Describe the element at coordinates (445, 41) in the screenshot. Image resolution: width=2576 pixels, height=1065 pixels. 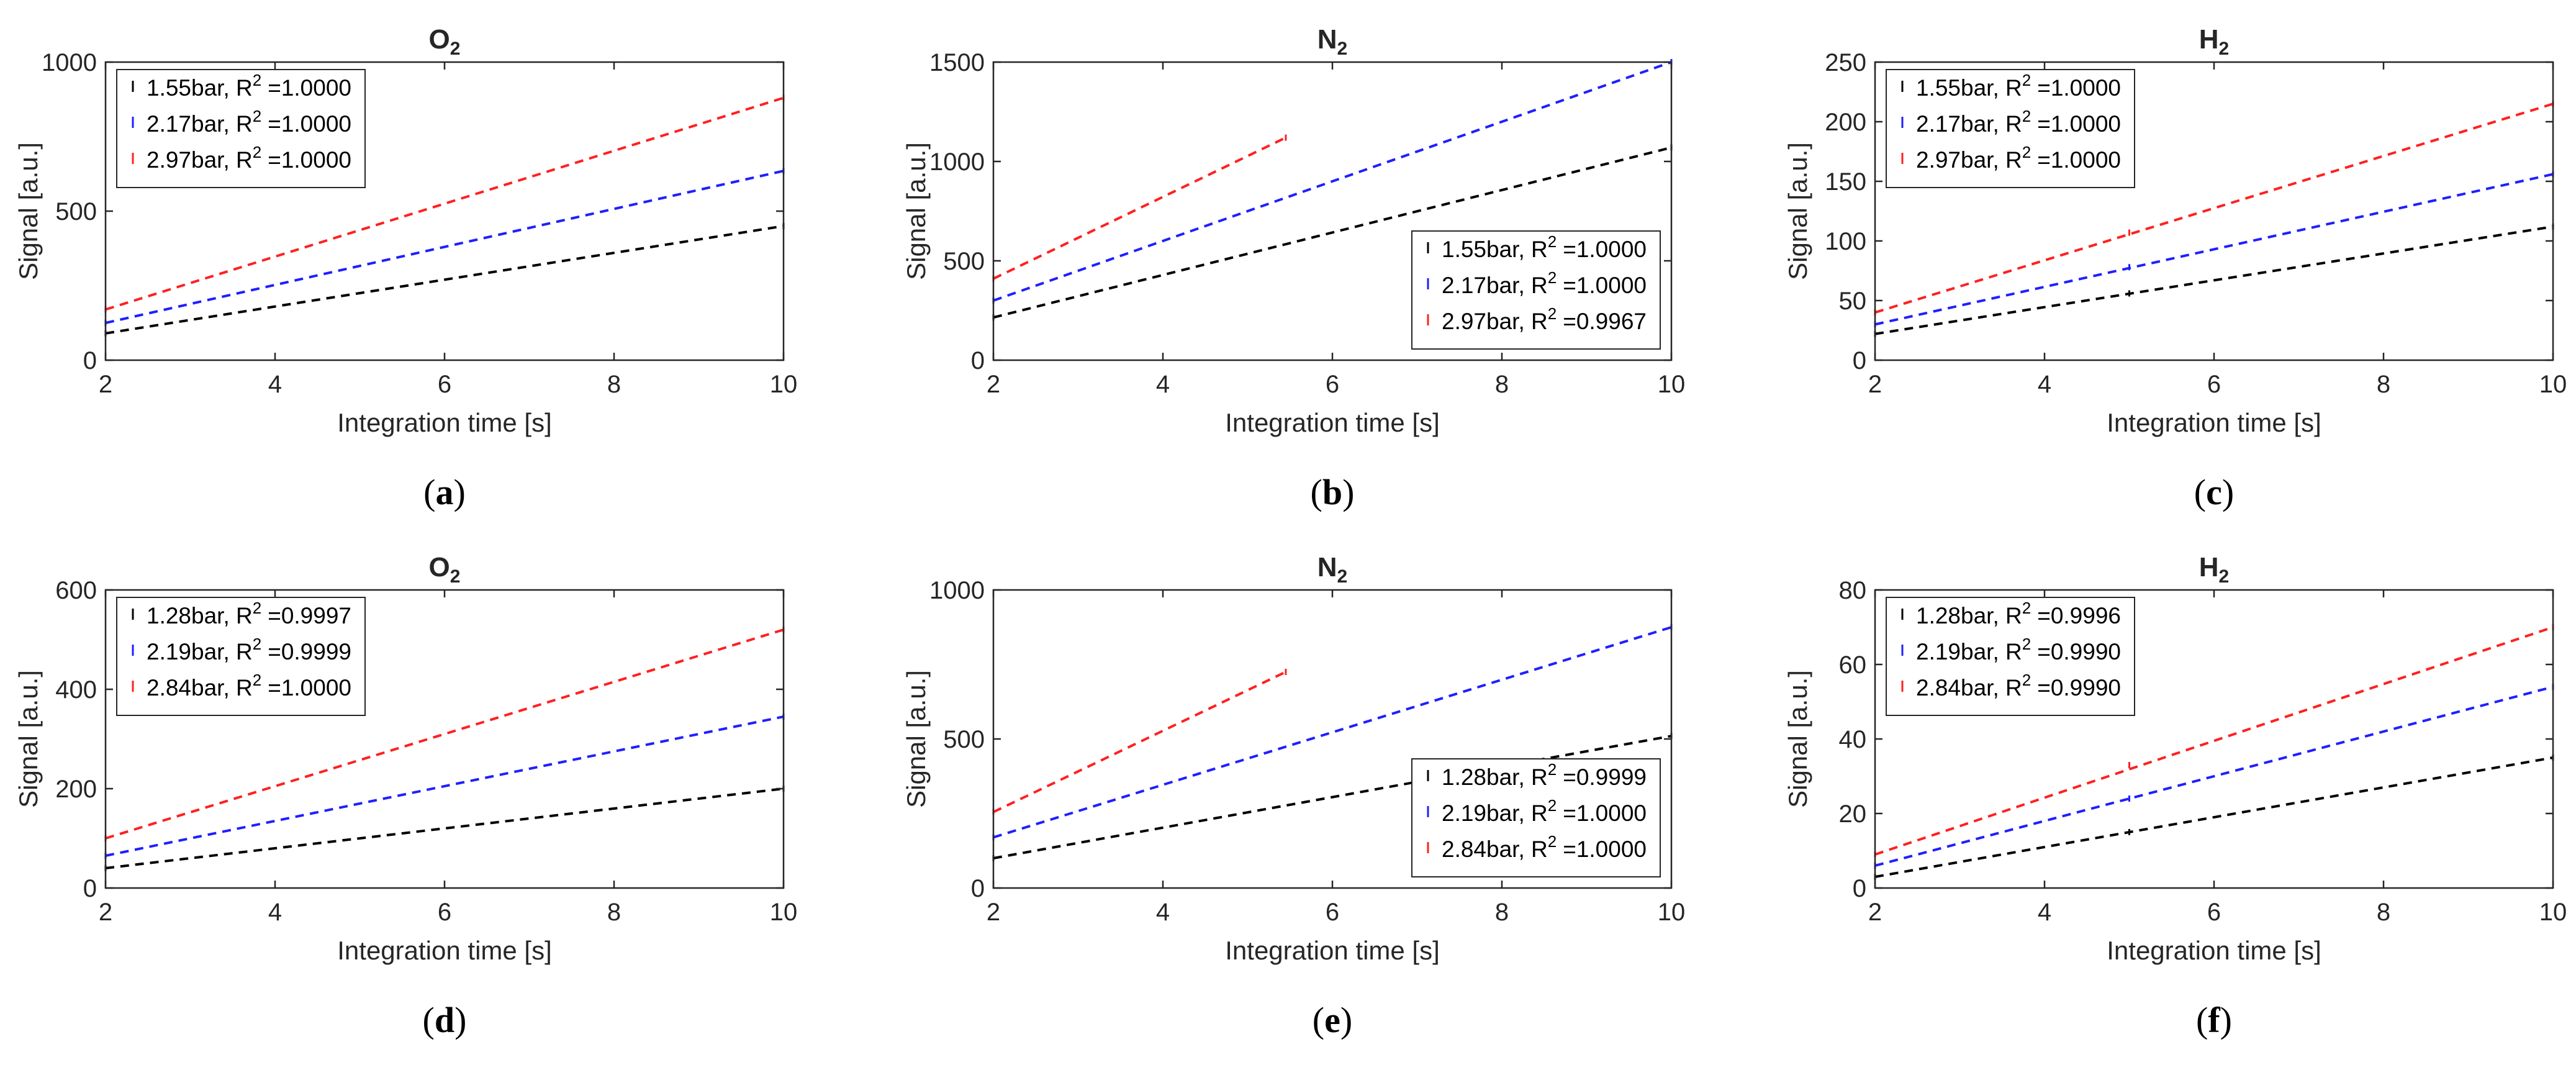
I see `chart-title: O2` at that location.